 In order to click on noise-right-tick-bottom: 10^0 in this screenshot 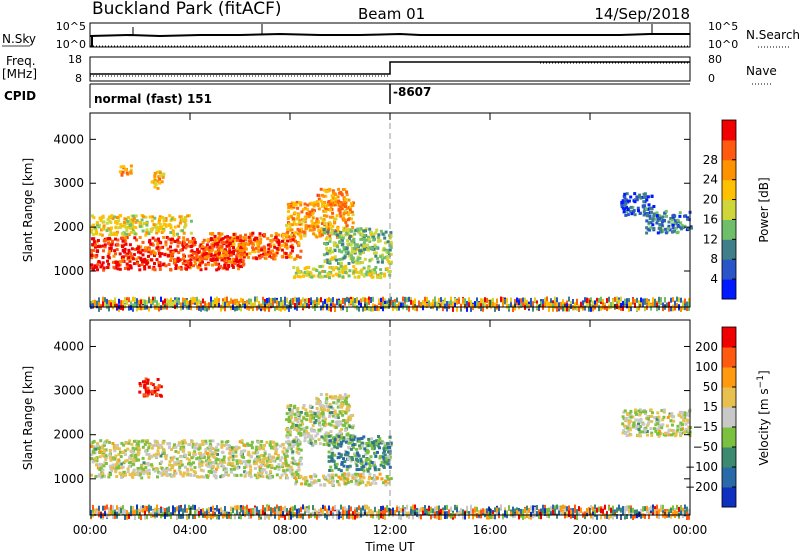, I will do `click(723, 44)`.